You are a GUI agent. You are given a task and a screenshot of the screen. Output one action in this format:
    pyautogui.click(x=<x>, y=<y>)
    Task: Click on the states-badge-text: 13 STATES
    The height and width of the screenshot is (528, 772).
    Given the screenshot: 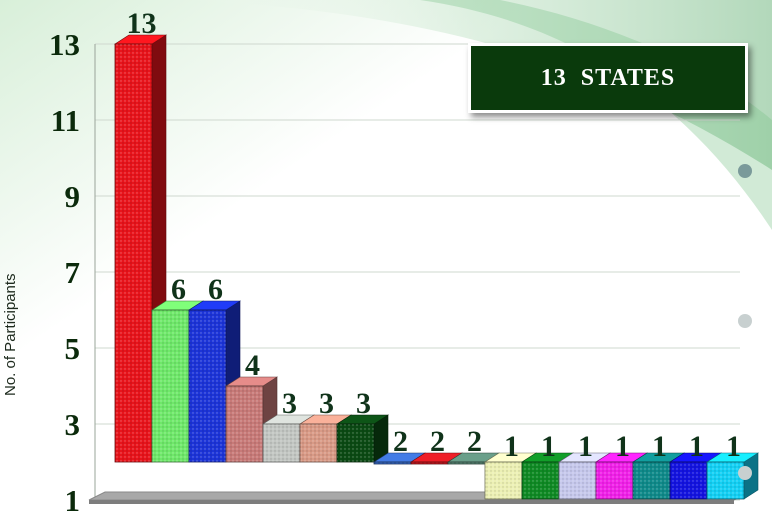 What is the action you would take?
    pyautogui.click(x=608, y=77)
    